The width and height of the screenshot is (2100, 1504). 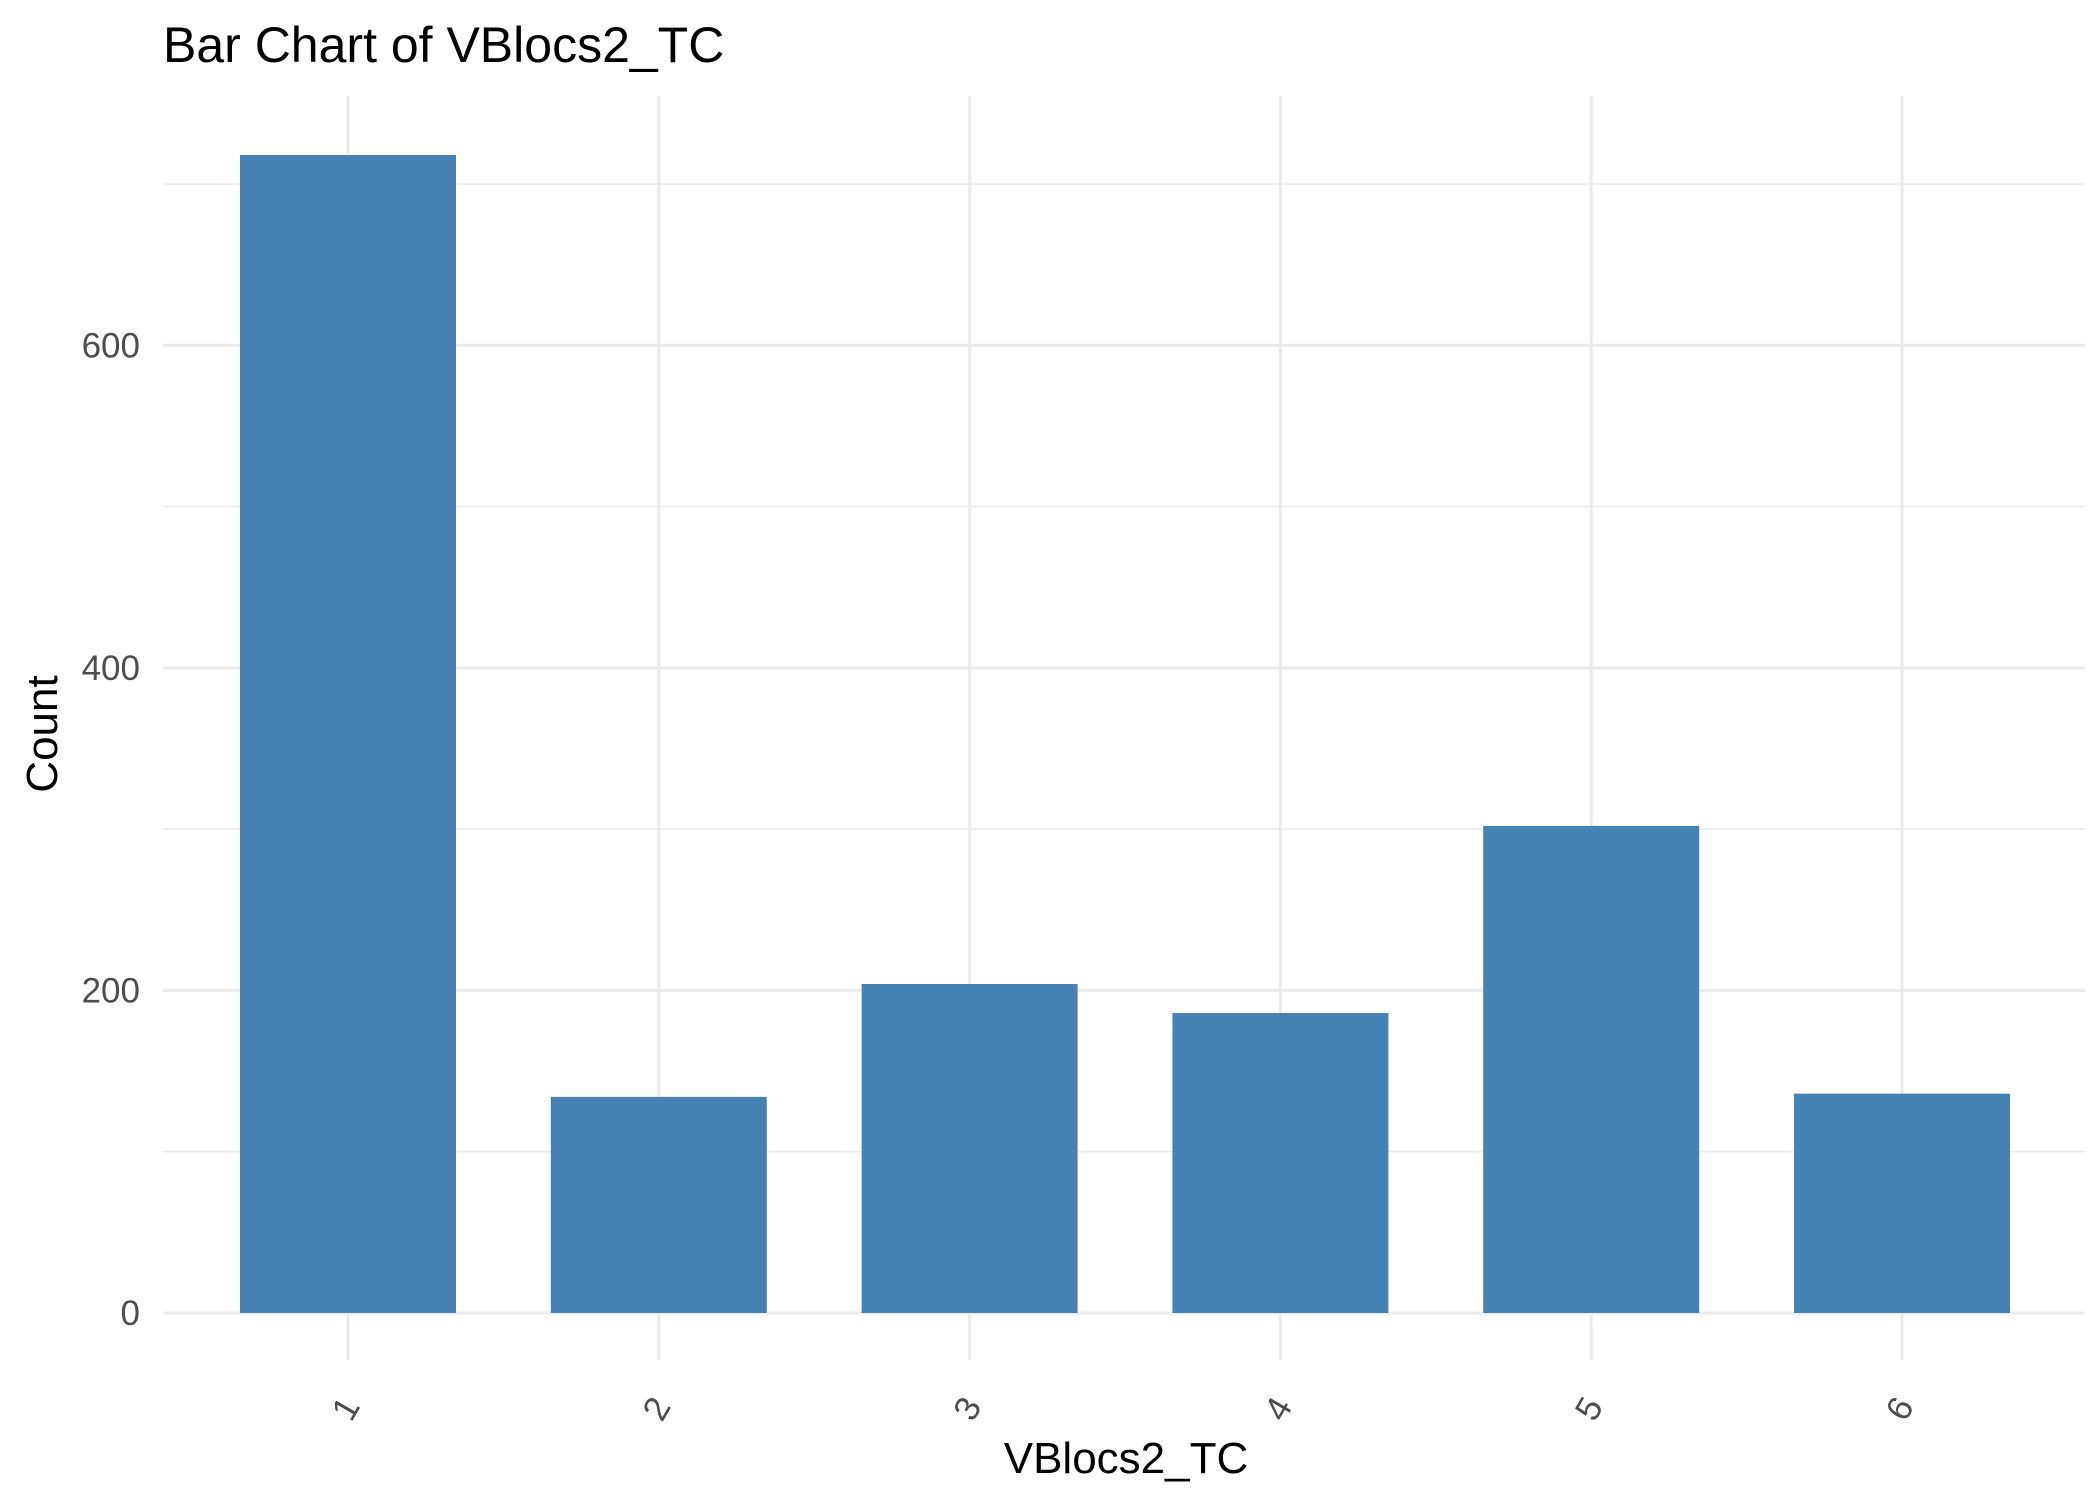 What do you see at coordinates (111, 990) in the screenshot?
I see `y-tick-label: 200` at bounding box center [111, 990].